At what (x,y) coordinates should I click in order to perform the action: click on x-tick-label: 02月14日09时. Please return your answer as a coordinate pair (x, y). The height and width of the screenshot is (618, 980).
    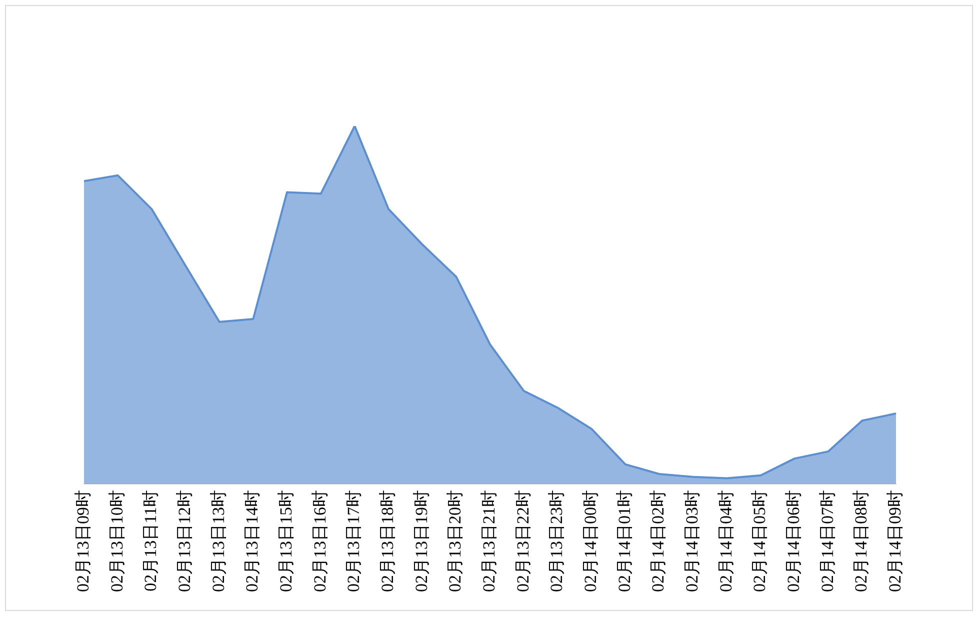
    Looking at the image, I should click on (894, 541).